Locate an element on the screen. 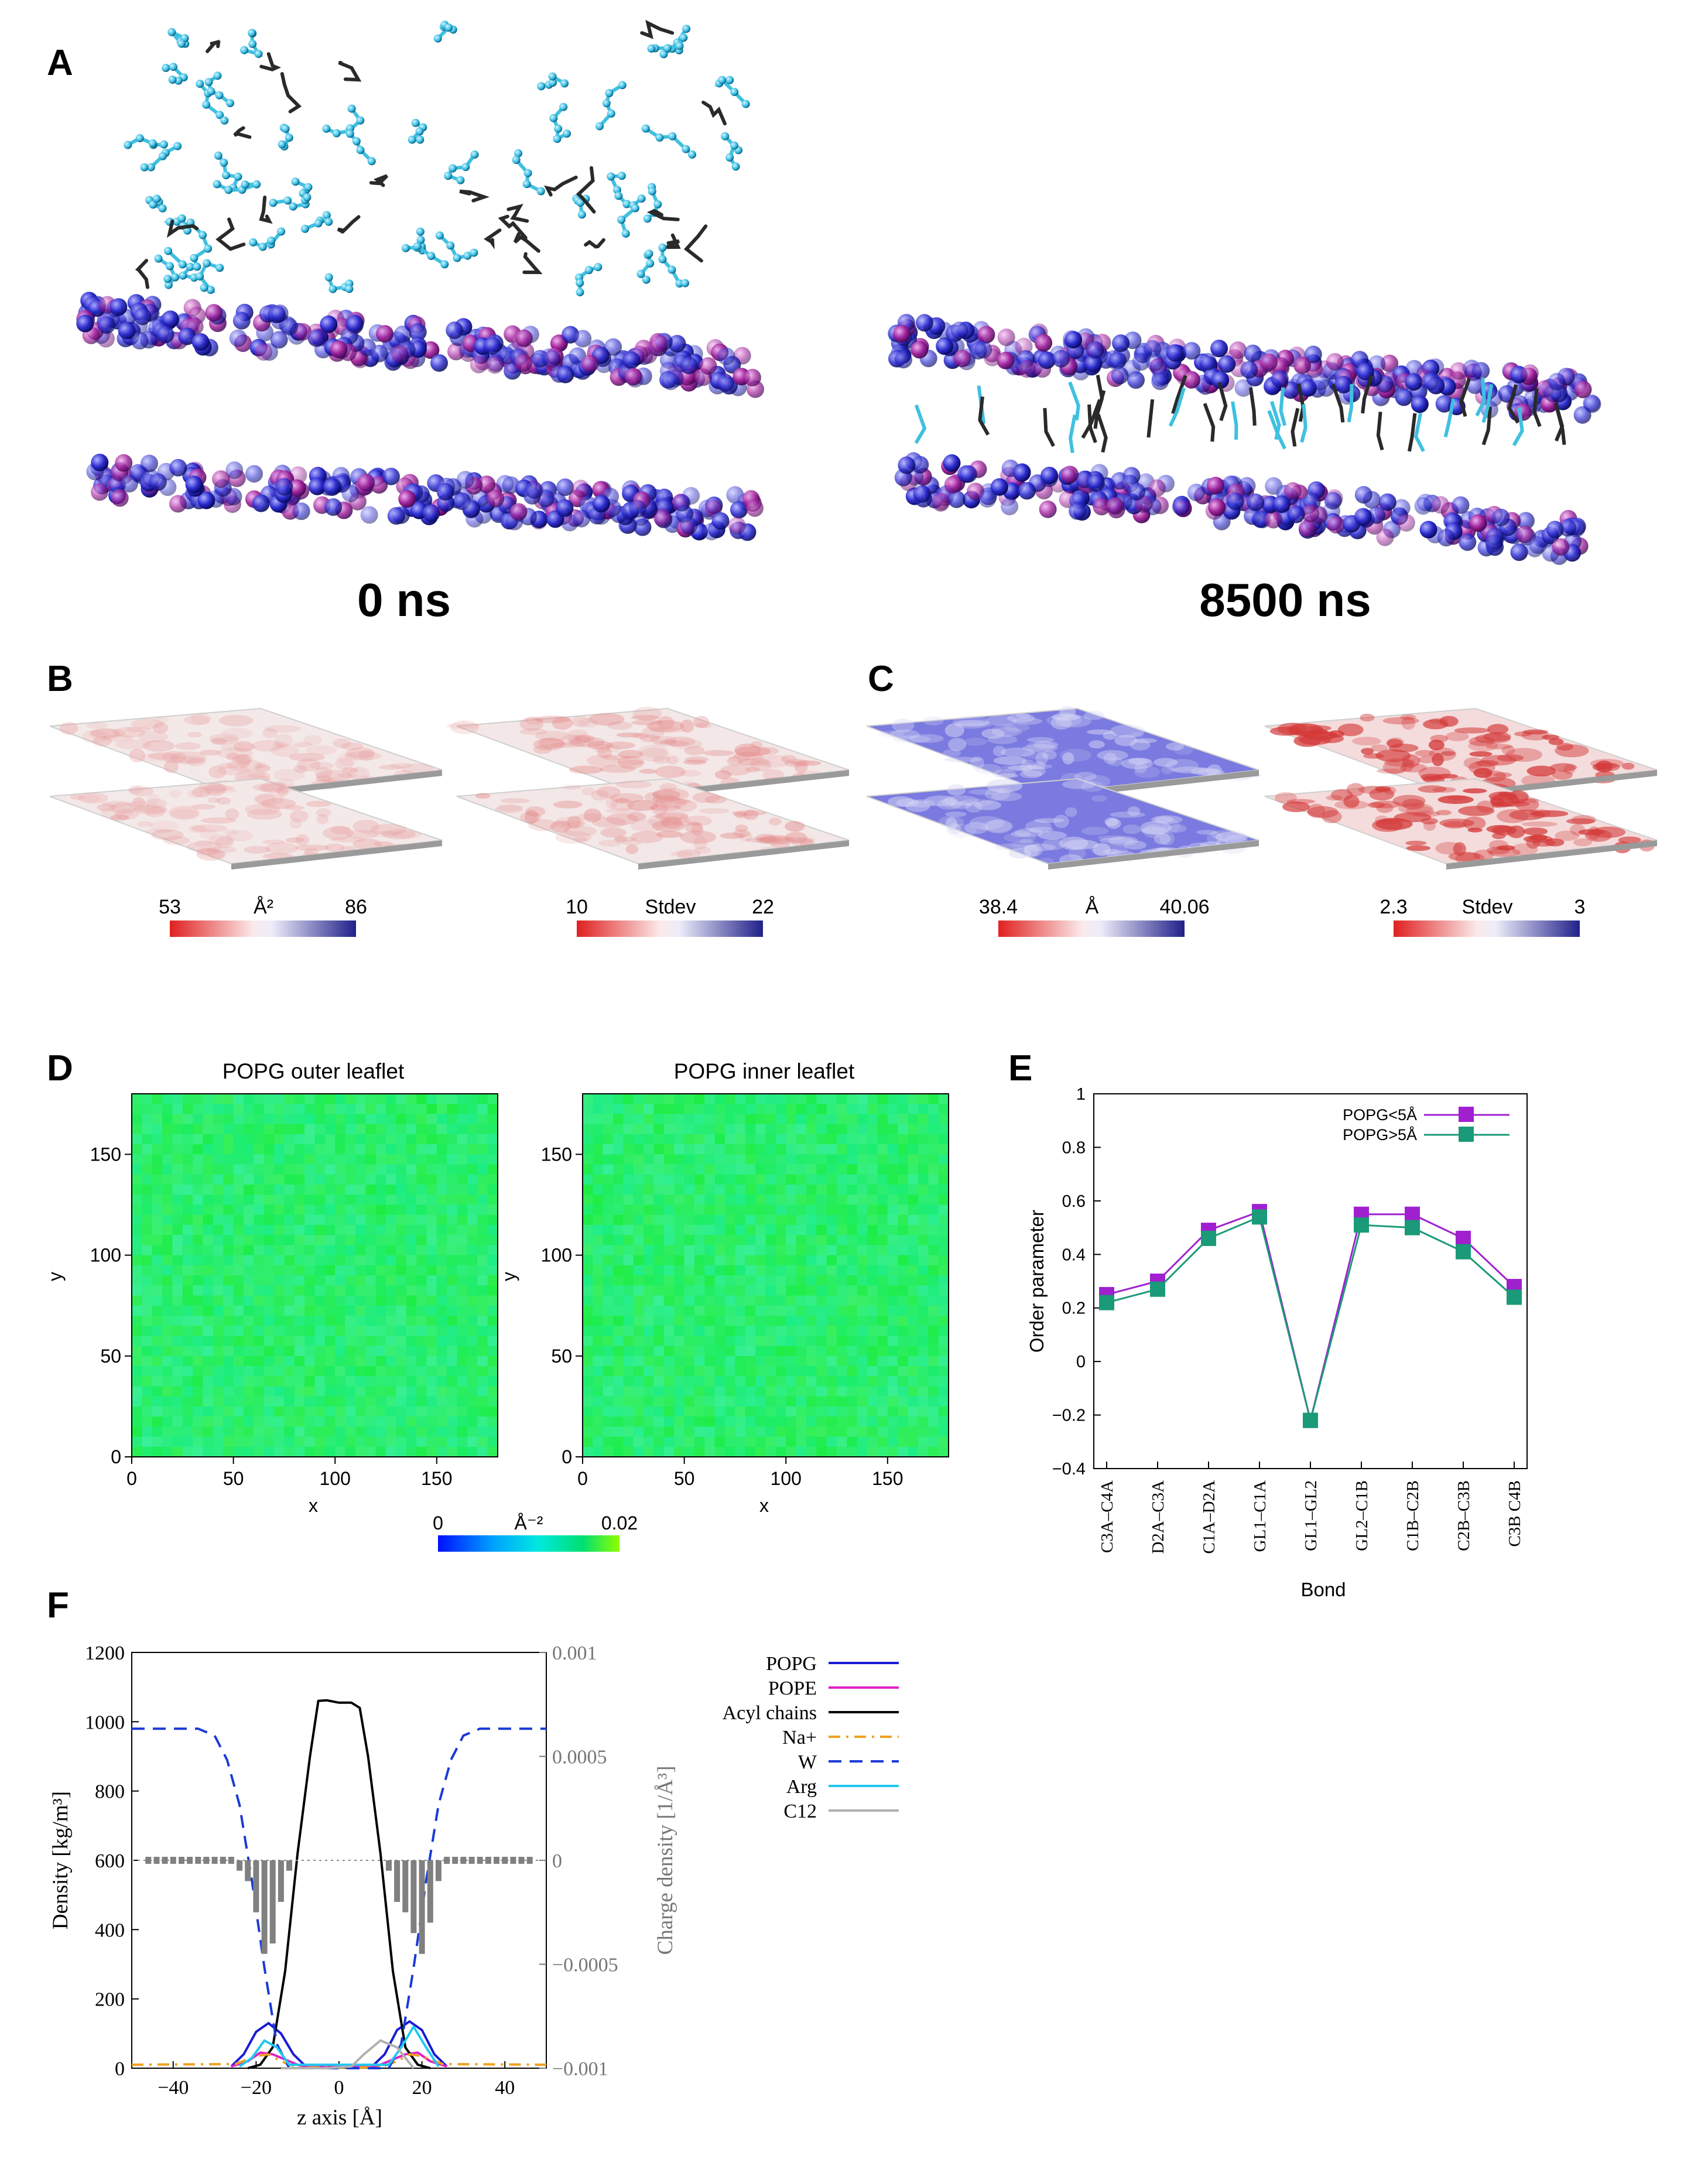 This screenshot has width=1708, height=2173. charge-bar is located at coordinates (438, 1870).